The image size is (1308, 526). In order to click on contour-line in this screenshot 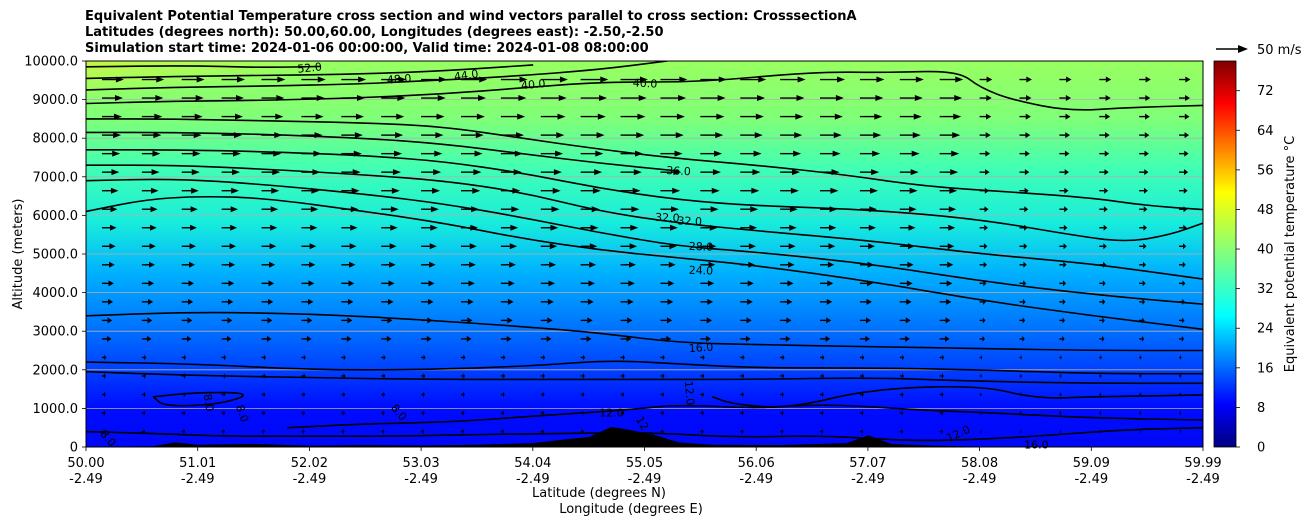, I will do `click(957, 396)`.